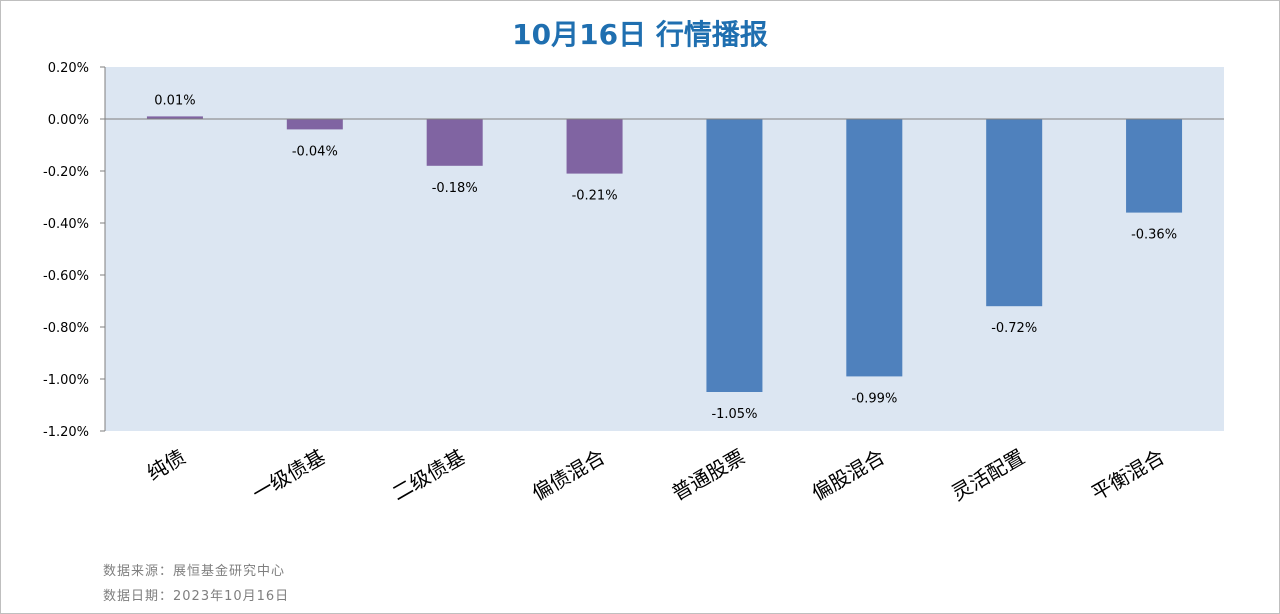 The image size is (1280, 614). What do you see at coordinates (734, 414) in the screenshot?
I see `data-label-5: -1.05%` at bounding box center [734, 414].